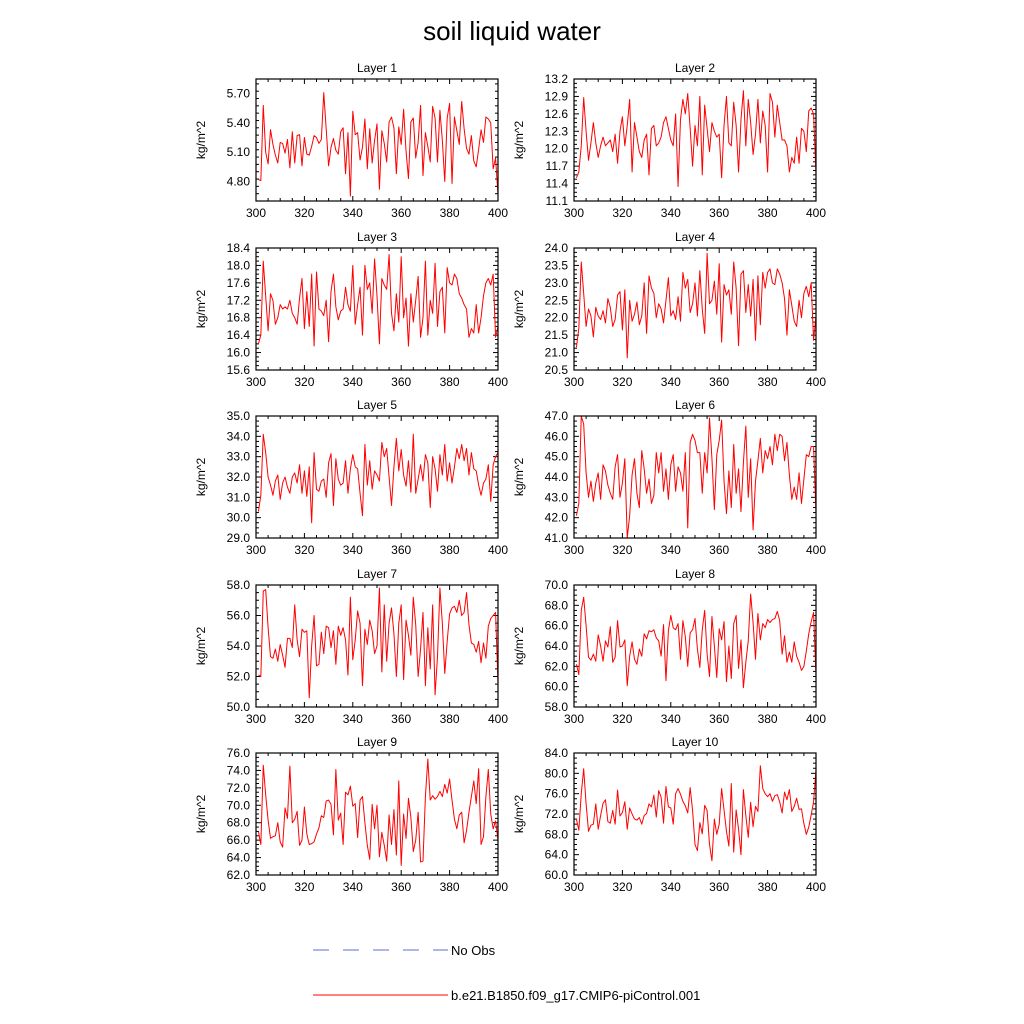 This screenshot has width=1024, height=1024. Describe the element at coordinates (512, 31) in the screenshot. I see `figure-title: soil liquid water` at that location.